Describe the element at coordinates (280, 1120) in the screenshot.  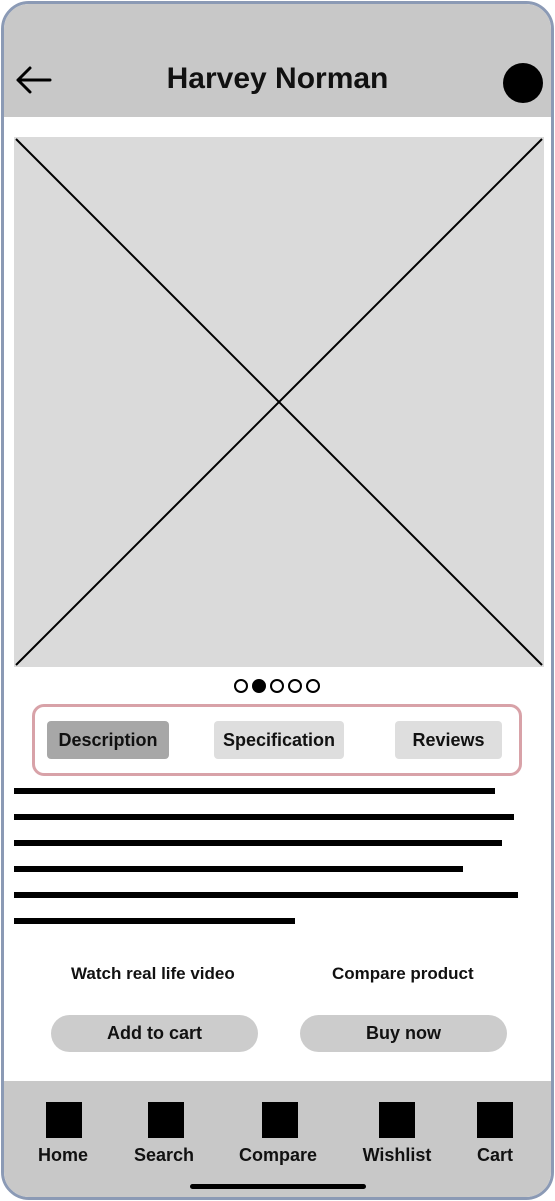
I see `compare-icon` at that location.